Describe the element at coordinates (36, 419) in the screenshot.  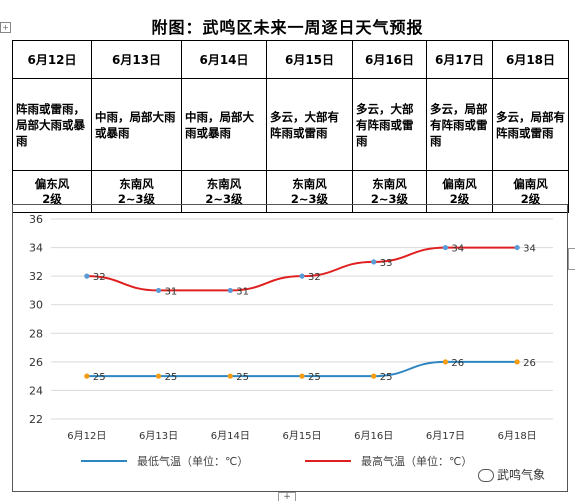
I see `y-tick-label: 22` at that location.